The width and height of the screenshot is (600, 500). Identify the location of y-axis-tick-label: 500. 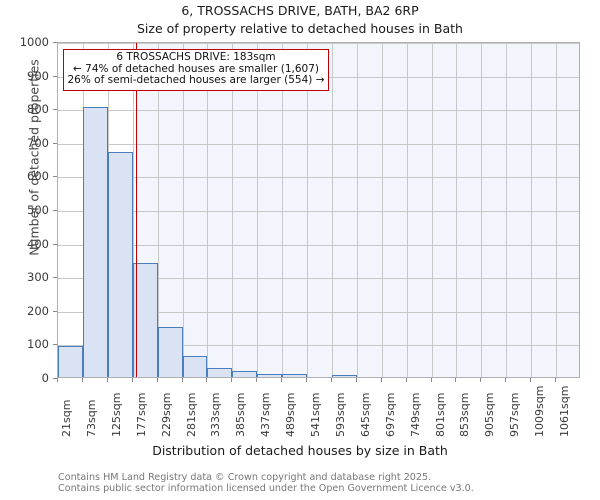
(38, 210).